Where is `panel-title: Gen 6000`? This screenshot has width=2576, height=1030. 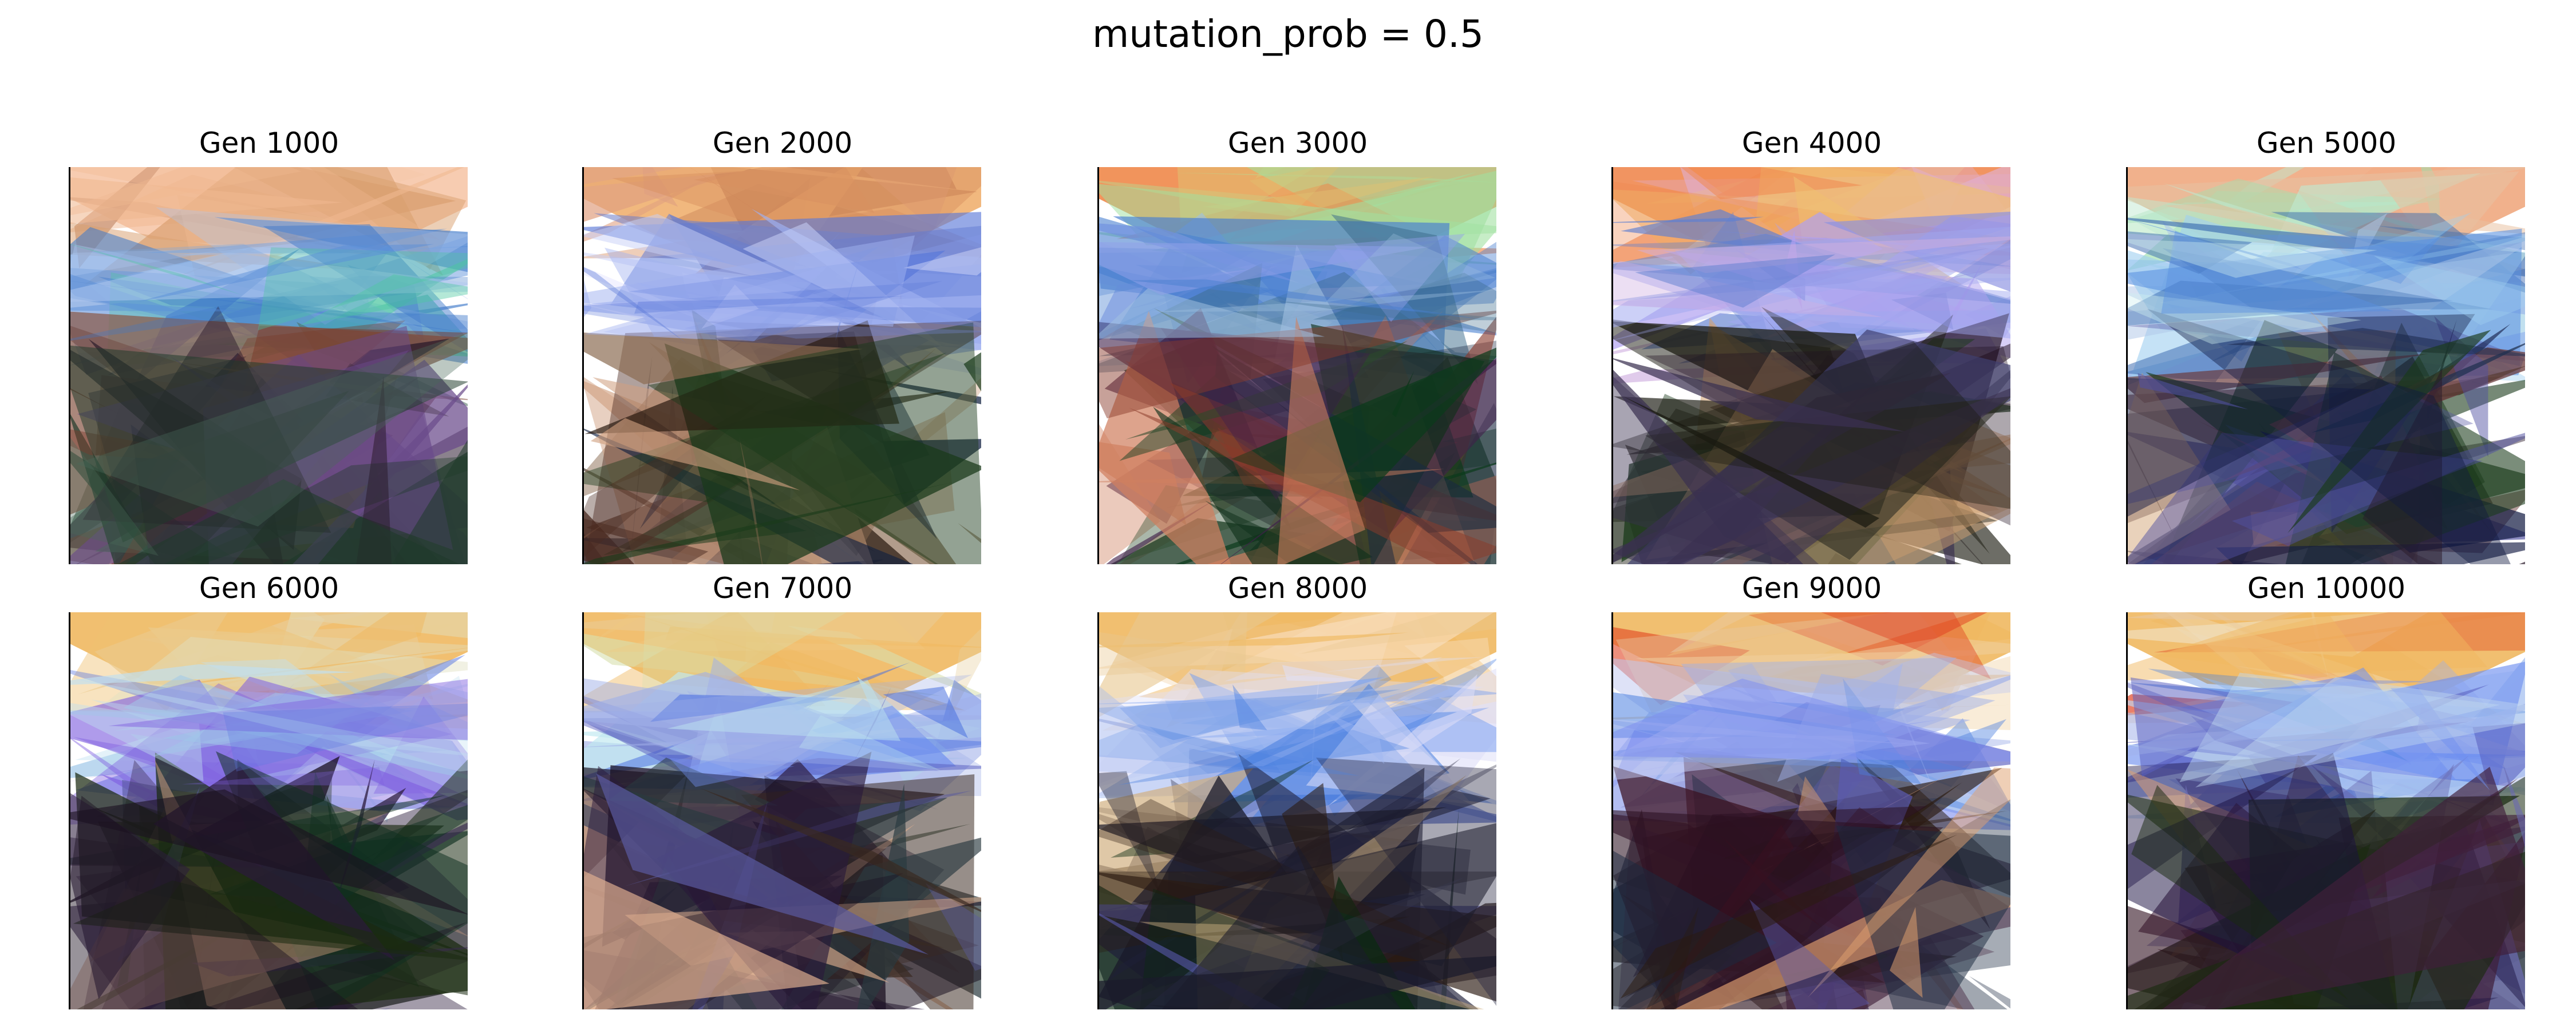 panel-title: Gen 6000 is located at coordinates (269, 588).